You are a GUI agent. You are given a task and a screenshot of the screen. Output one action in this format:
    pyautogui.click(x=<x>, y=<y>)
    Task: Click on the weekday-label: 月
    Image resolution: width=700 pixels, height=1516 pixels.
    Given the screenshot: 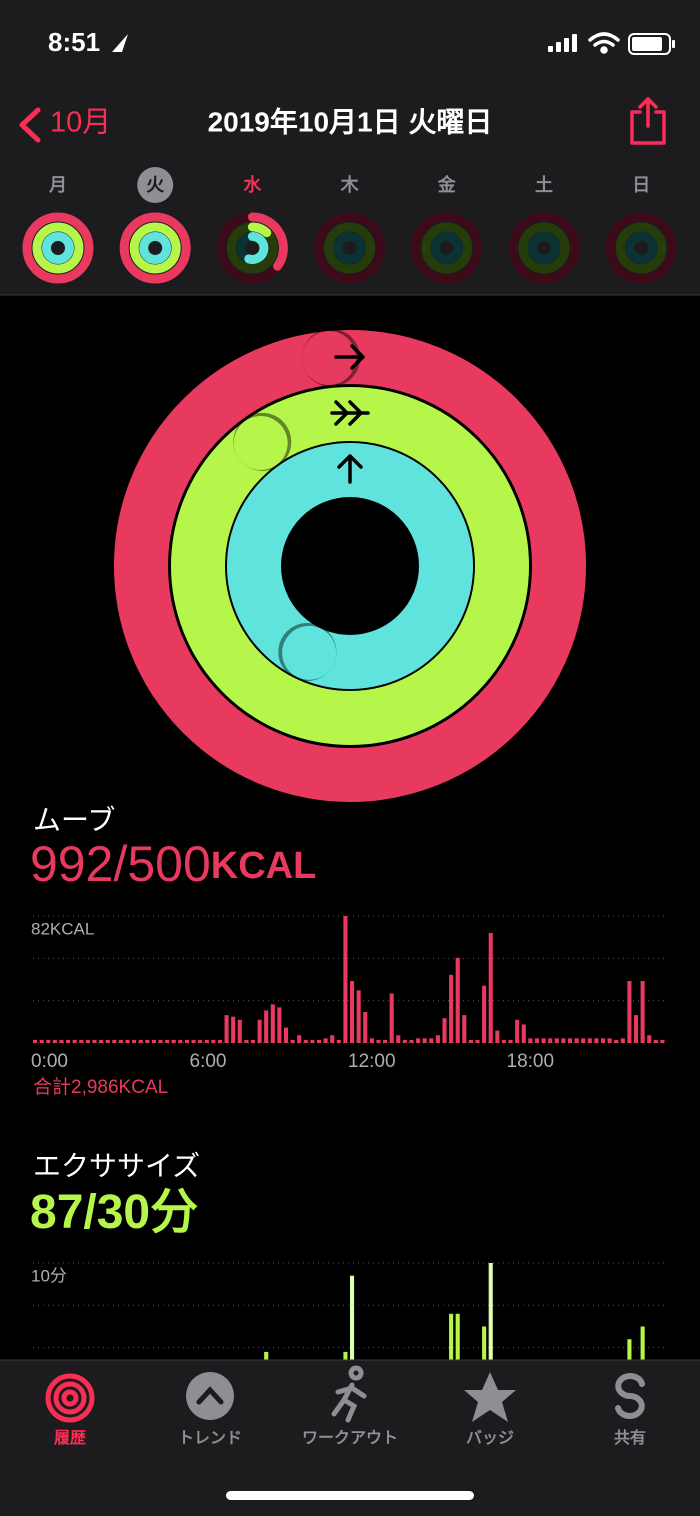 What is the action you would take?
    pyautogui.click(x=57, y=185)
    